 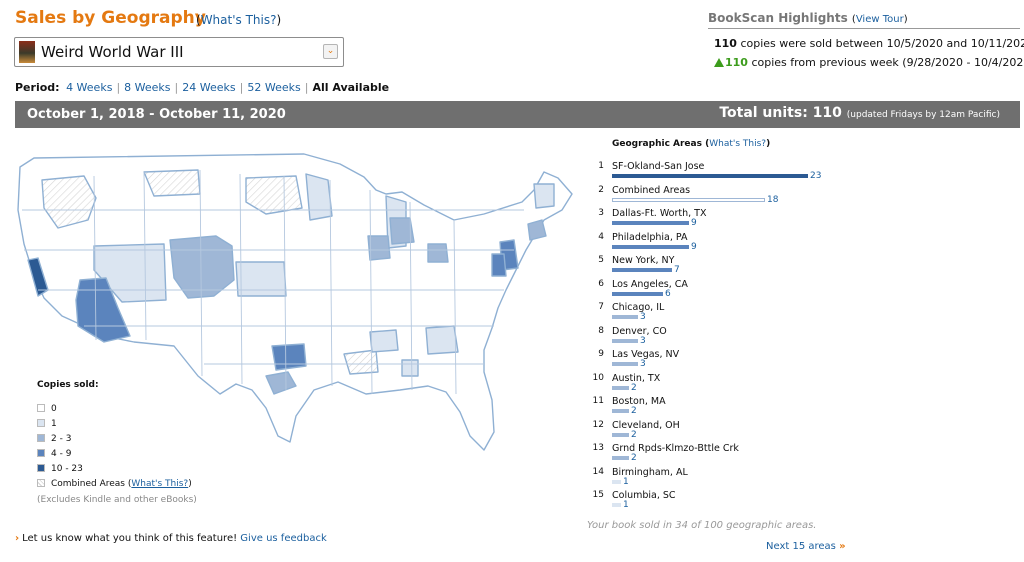 I want to click on area-row: 13 Grnd Rpds-Klmzo-Bttle Crk 2, so click(x=712, y=454).